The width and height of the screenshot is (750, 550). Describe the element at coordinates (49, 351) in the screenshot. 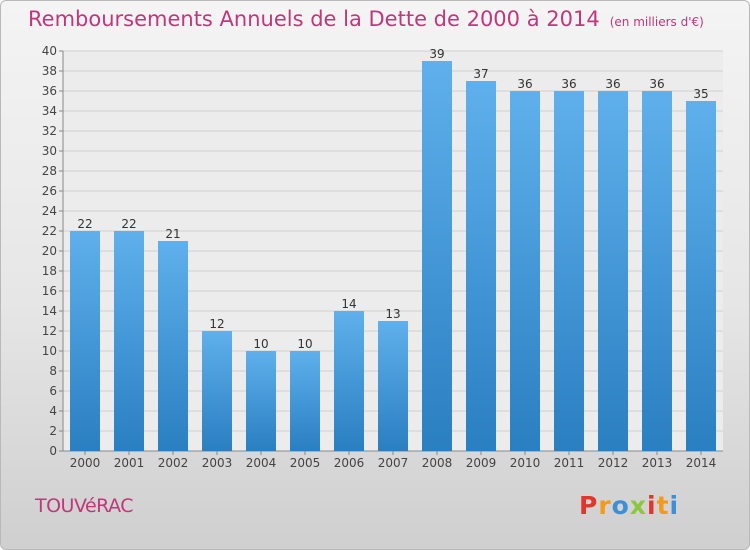

I see `y-tick-label: 10` at that location.